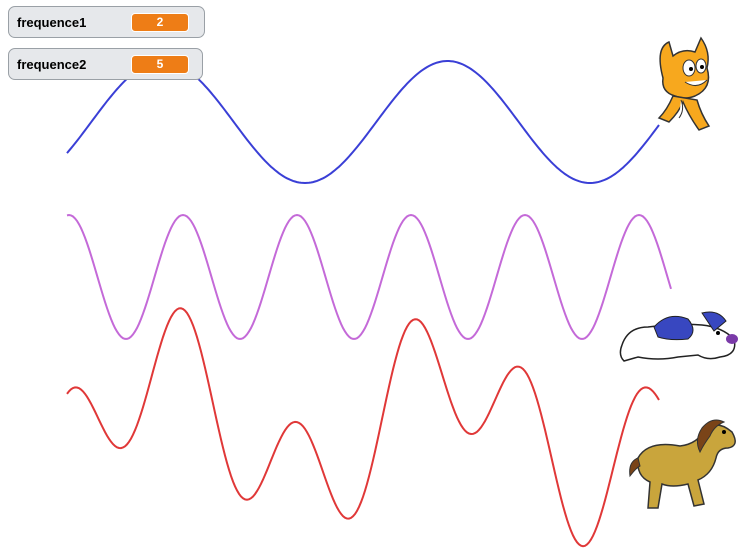  Describe the element at coordinates (52, 64) in the screenshot. I see `monitor-label: frequence2` at that location.